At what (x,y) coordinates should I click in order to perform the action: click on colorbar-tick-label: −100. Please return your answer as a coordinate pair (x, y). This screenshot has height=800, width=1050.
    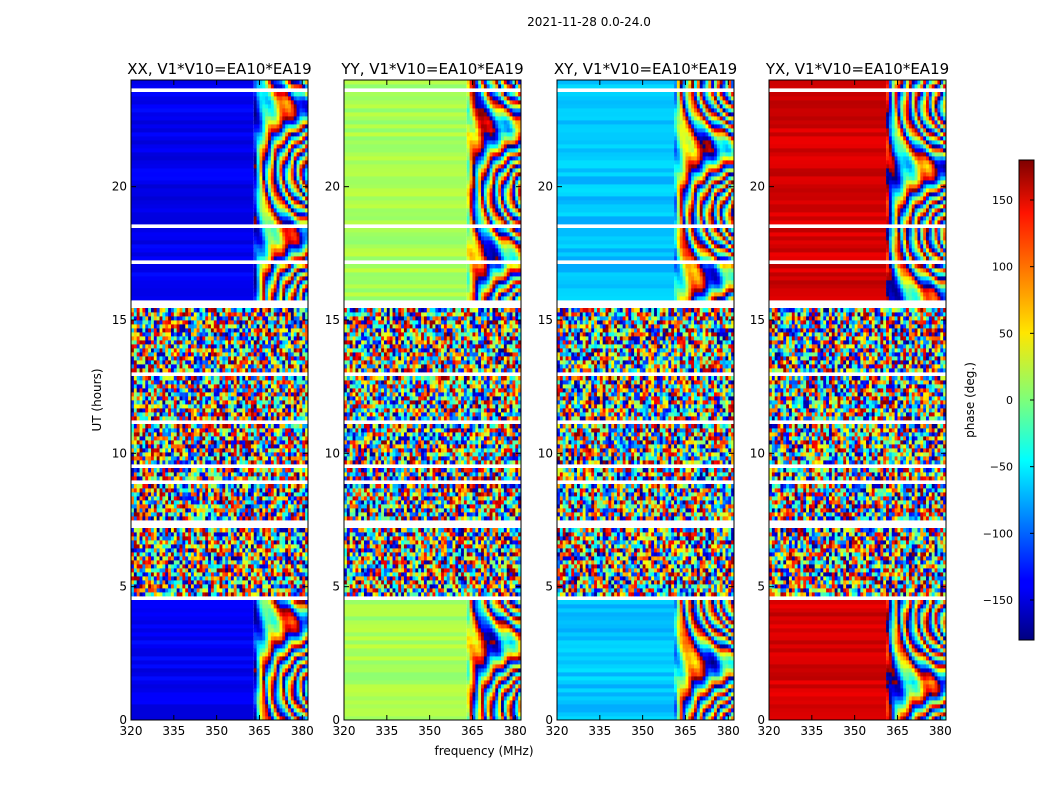
    Looking at the image, I should click on (998, 533).